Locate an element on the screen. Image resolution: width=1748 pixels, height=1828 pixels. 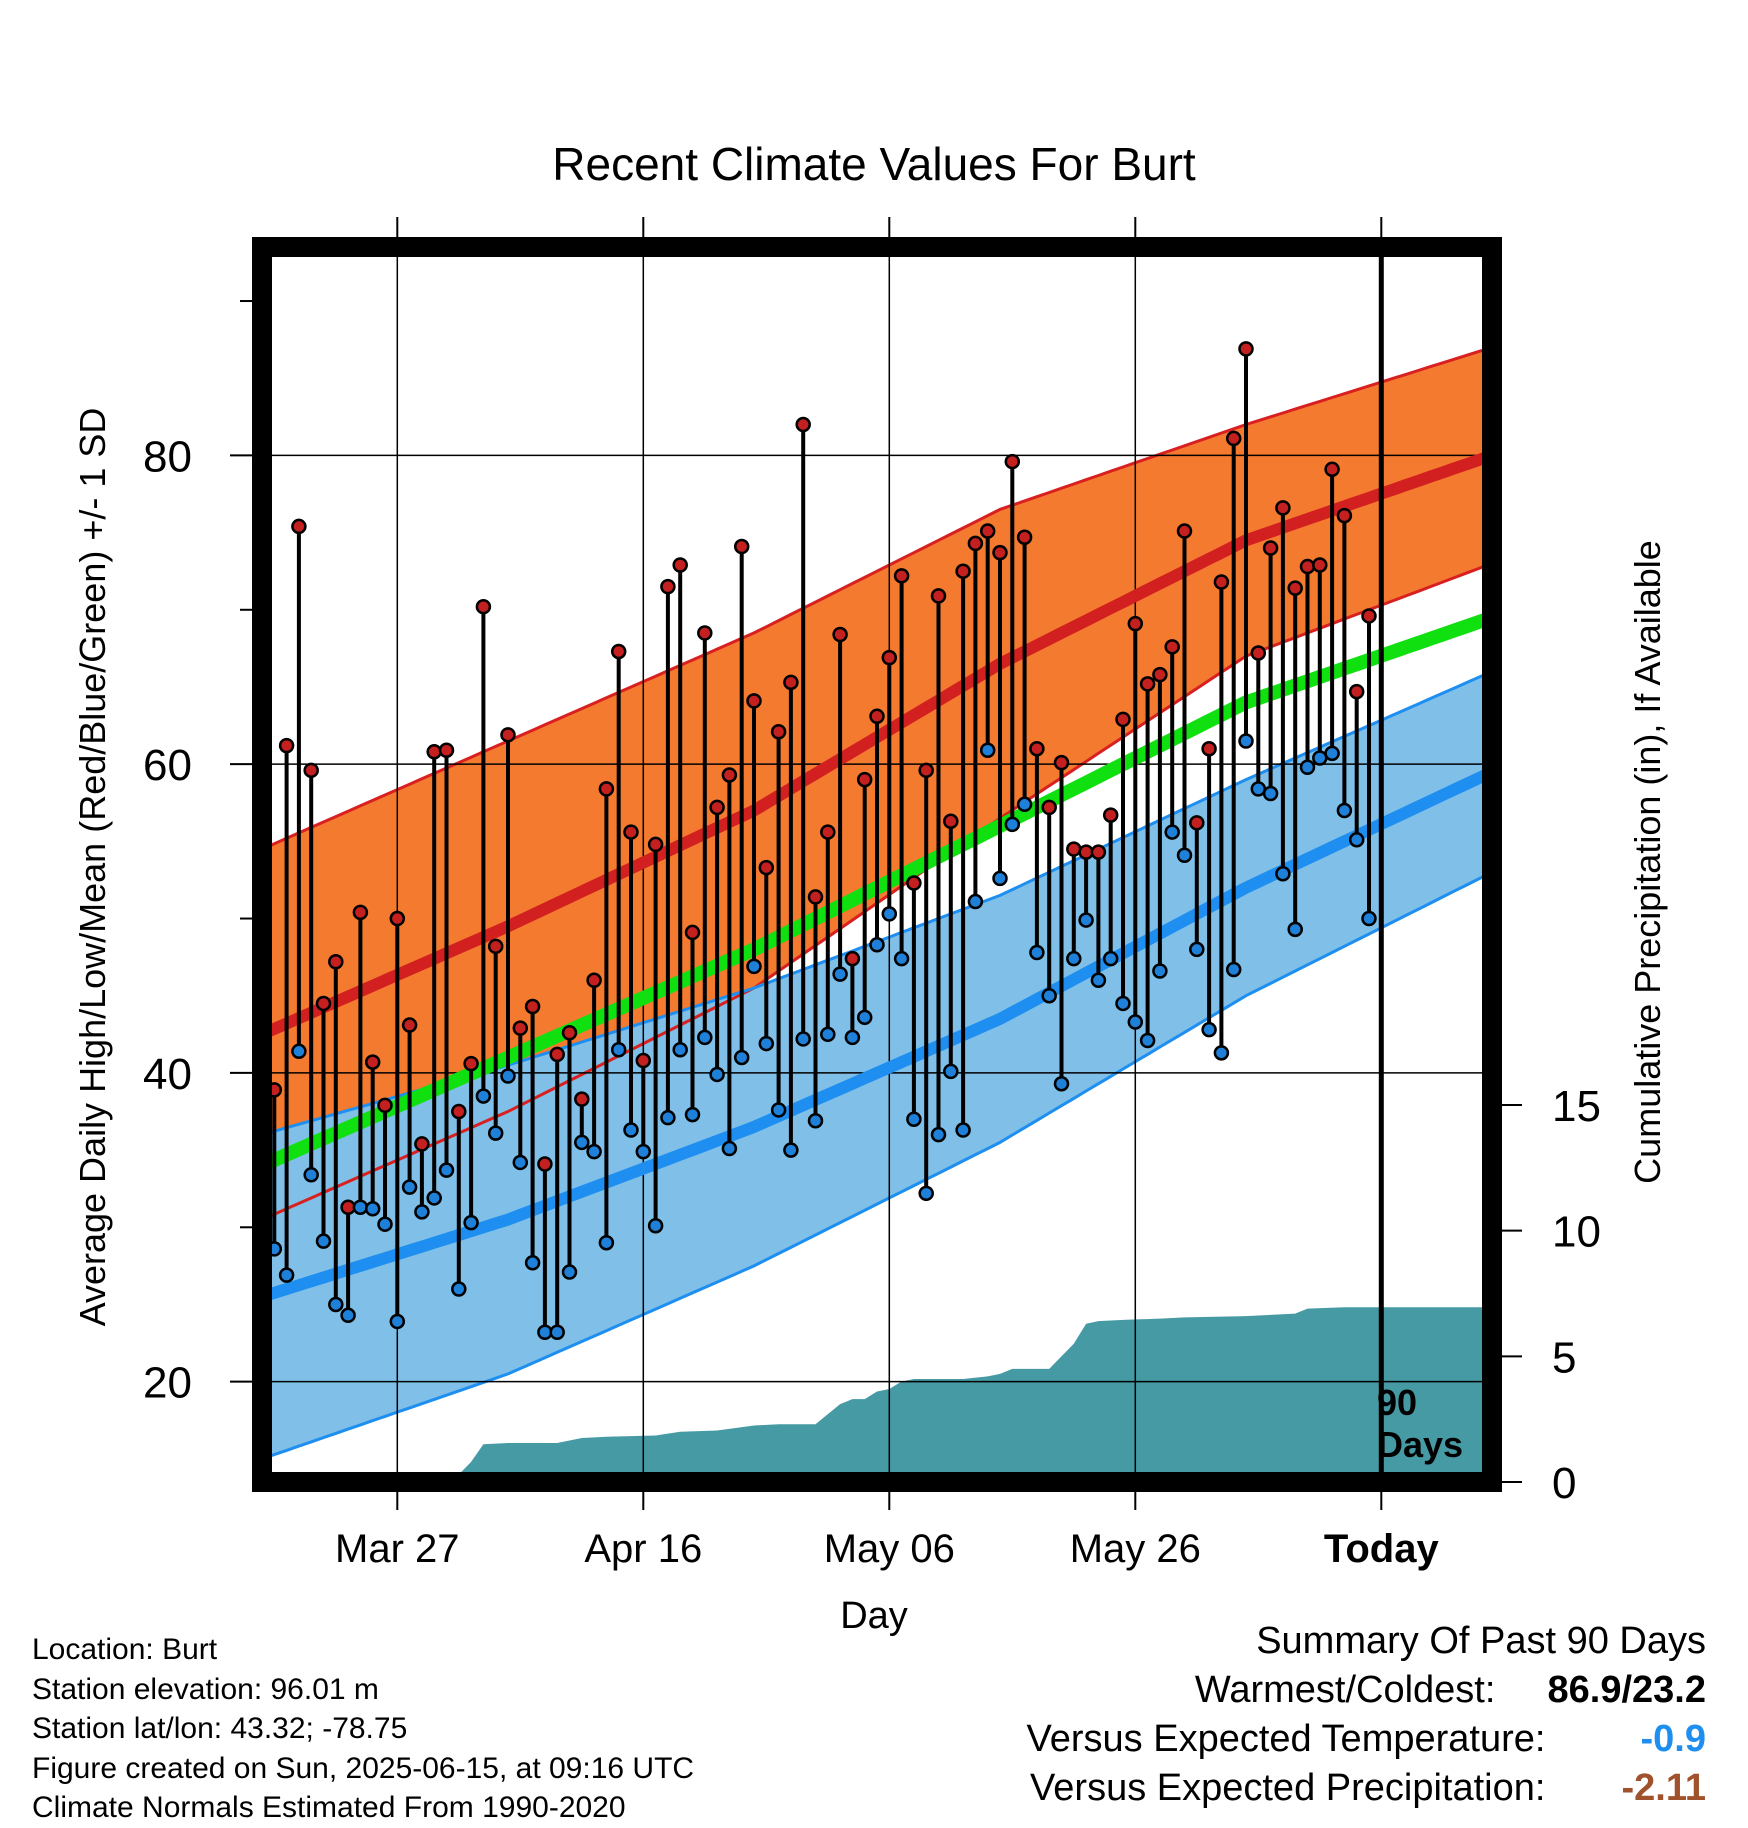
x-axis-label: Day is located at coordinates (874, 1616).